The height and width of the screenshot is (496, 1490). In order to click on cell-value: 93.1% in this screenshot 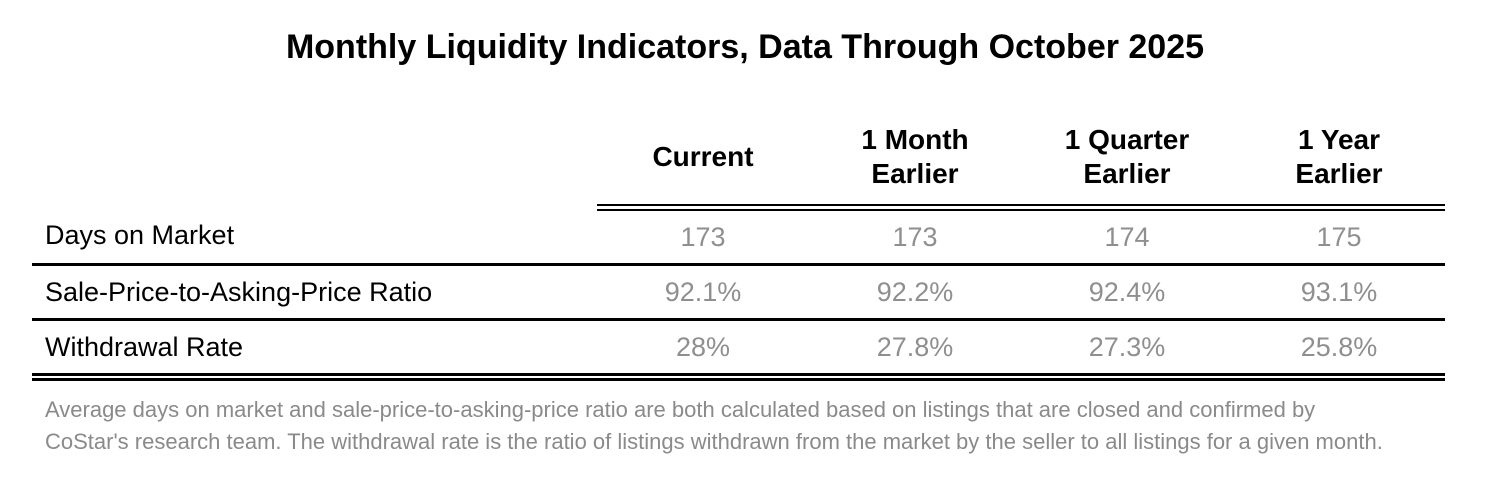, I will do `click(1339, 292)`.